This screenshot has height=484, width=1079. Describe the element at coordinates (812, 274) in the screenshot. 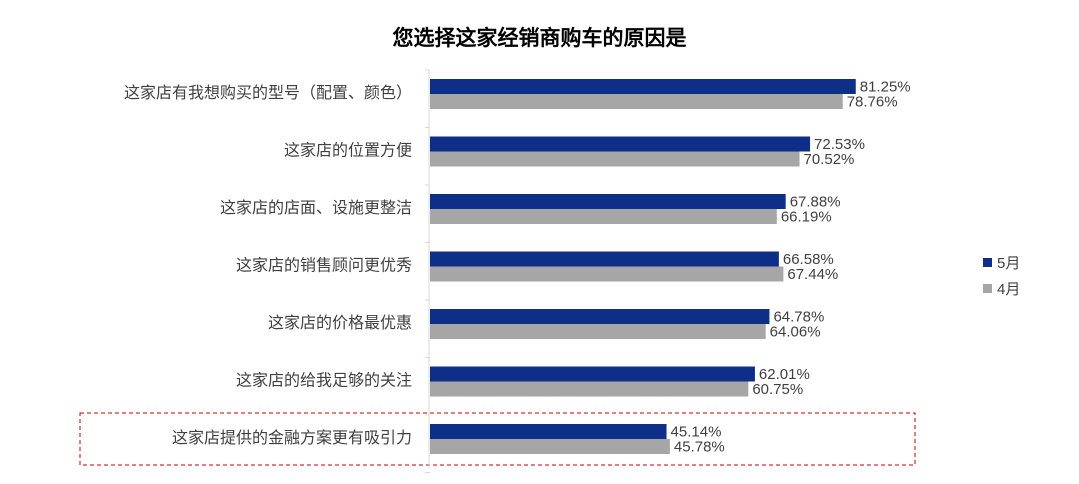

I see `data-label: 67.44%` at that location.